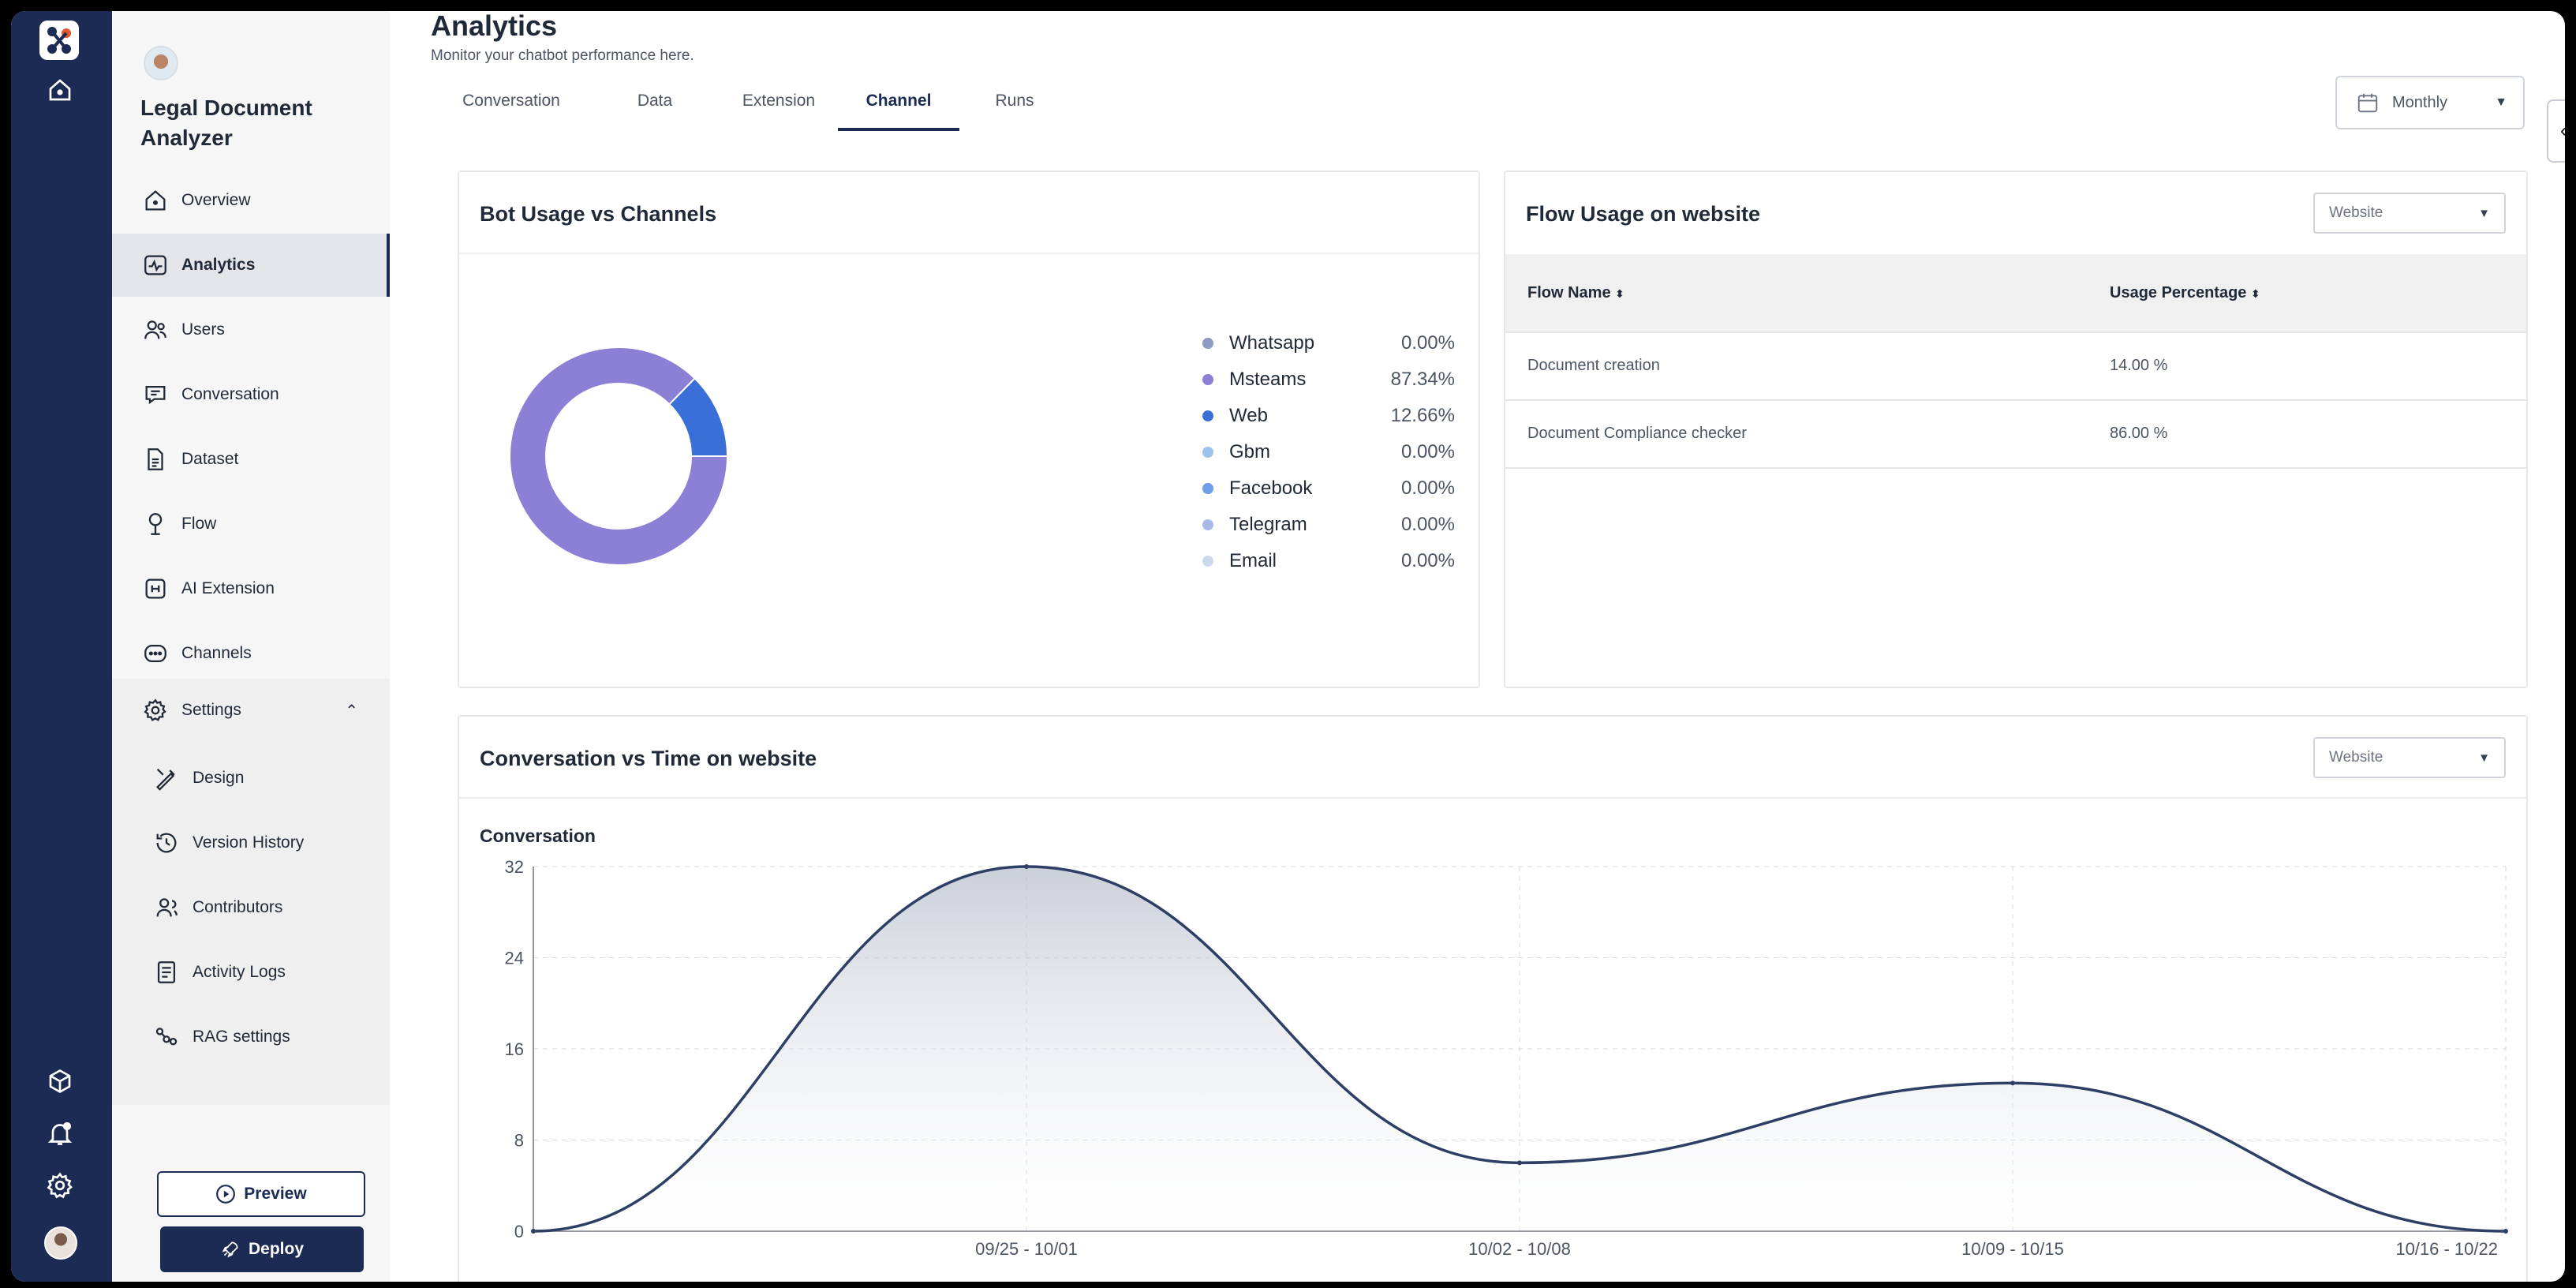 This screenshot has height=1288, width=2576. I want to click on sidebar-item-conversation: Conversation, so click(251, 394).